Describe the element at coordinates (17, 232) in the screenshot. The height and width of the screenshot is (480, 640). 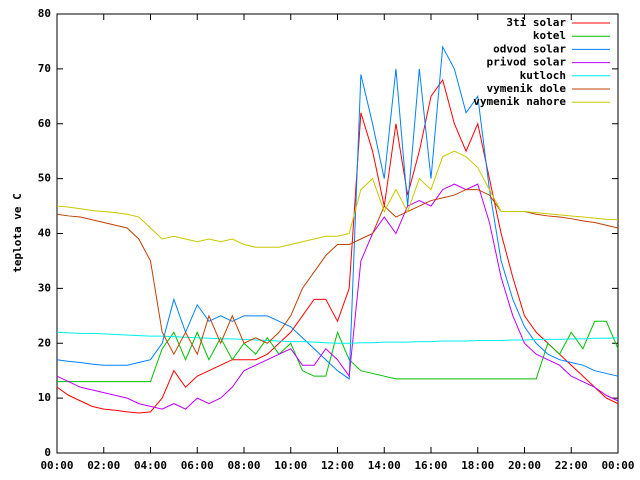
I see `y-axis-label: teplota ve C` at that location.